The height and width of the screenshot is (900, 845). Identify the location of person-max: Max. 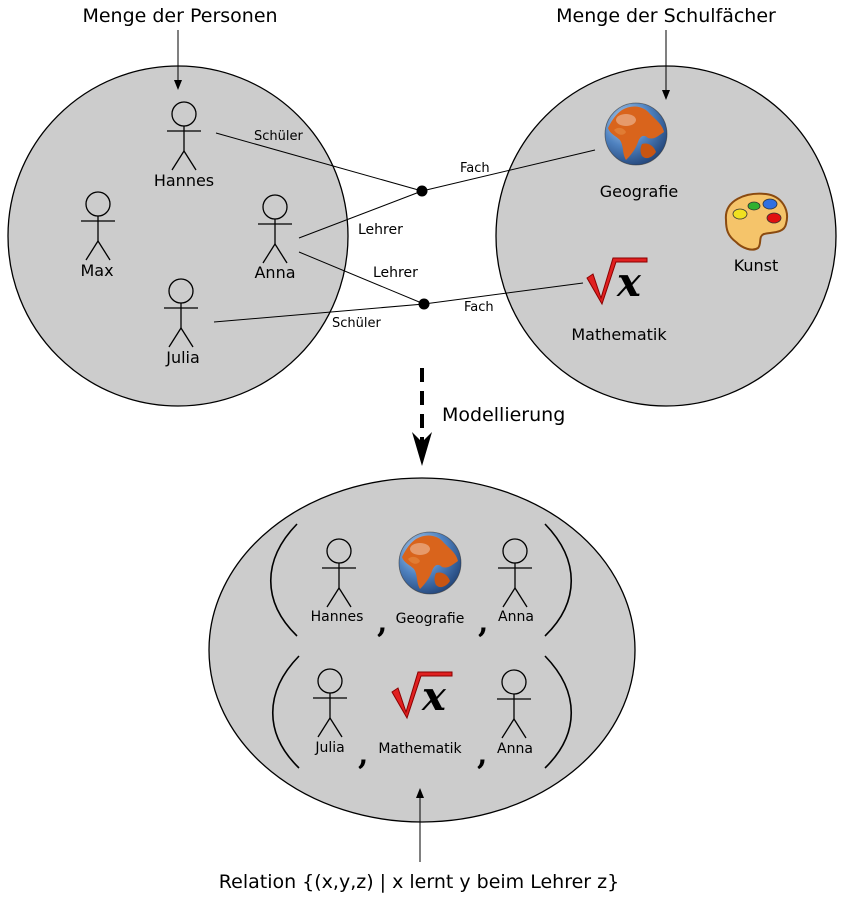
(98, 235).